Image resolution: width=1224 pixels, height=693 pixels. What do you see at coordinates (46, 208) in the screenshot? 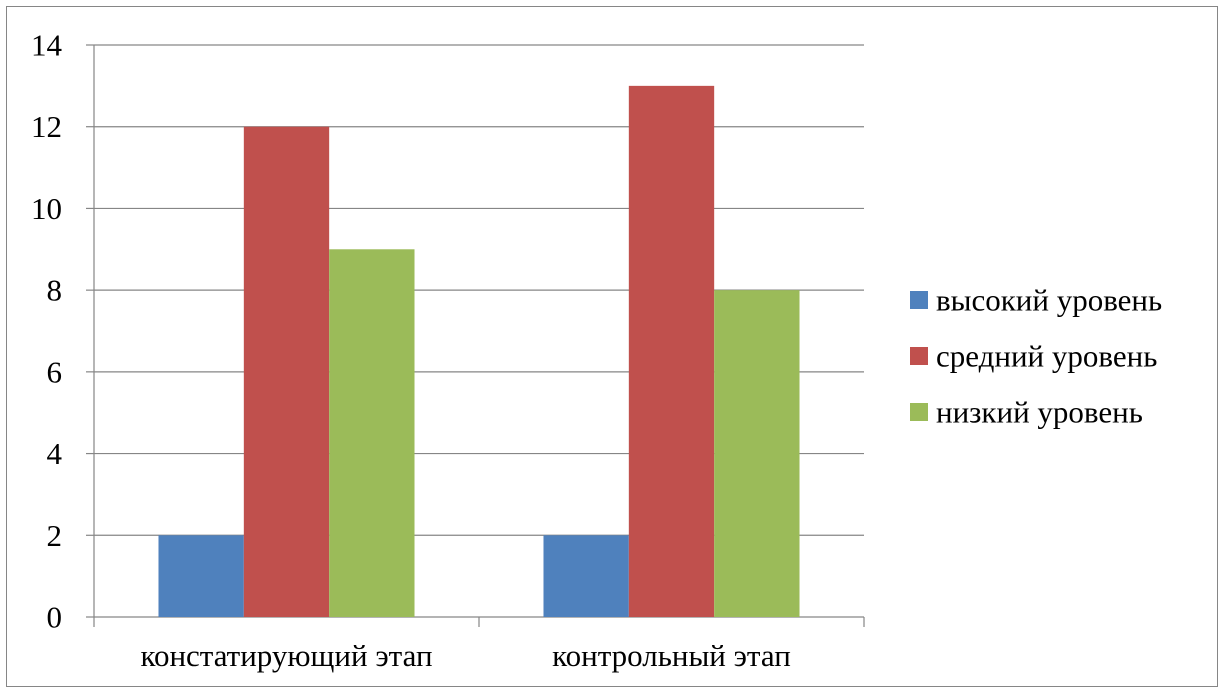
I see `y-tick-label: 10` at bounding box center [46, 208].